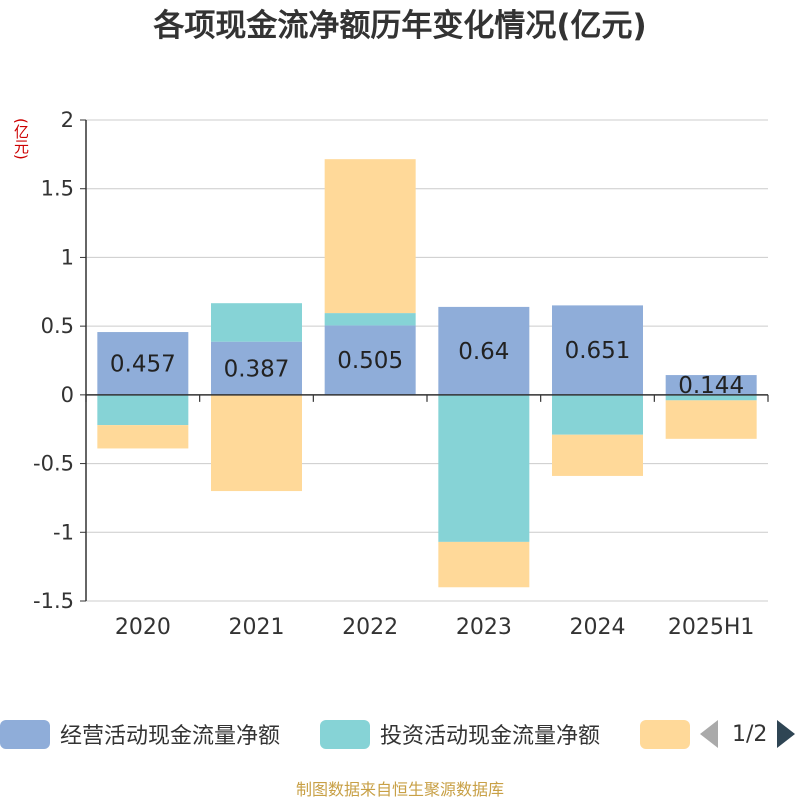  I want to click on legend-item-operating: 经营活动现金流量净额, so click(140, 734).